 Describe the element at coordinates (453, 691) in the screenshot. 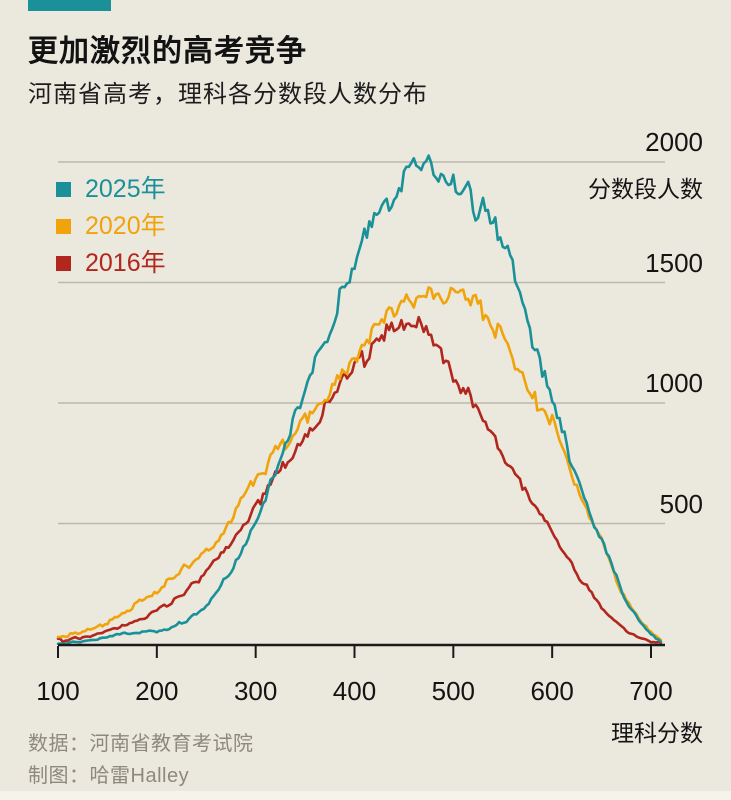

I see `x-tick-label-500: 500` at that location.